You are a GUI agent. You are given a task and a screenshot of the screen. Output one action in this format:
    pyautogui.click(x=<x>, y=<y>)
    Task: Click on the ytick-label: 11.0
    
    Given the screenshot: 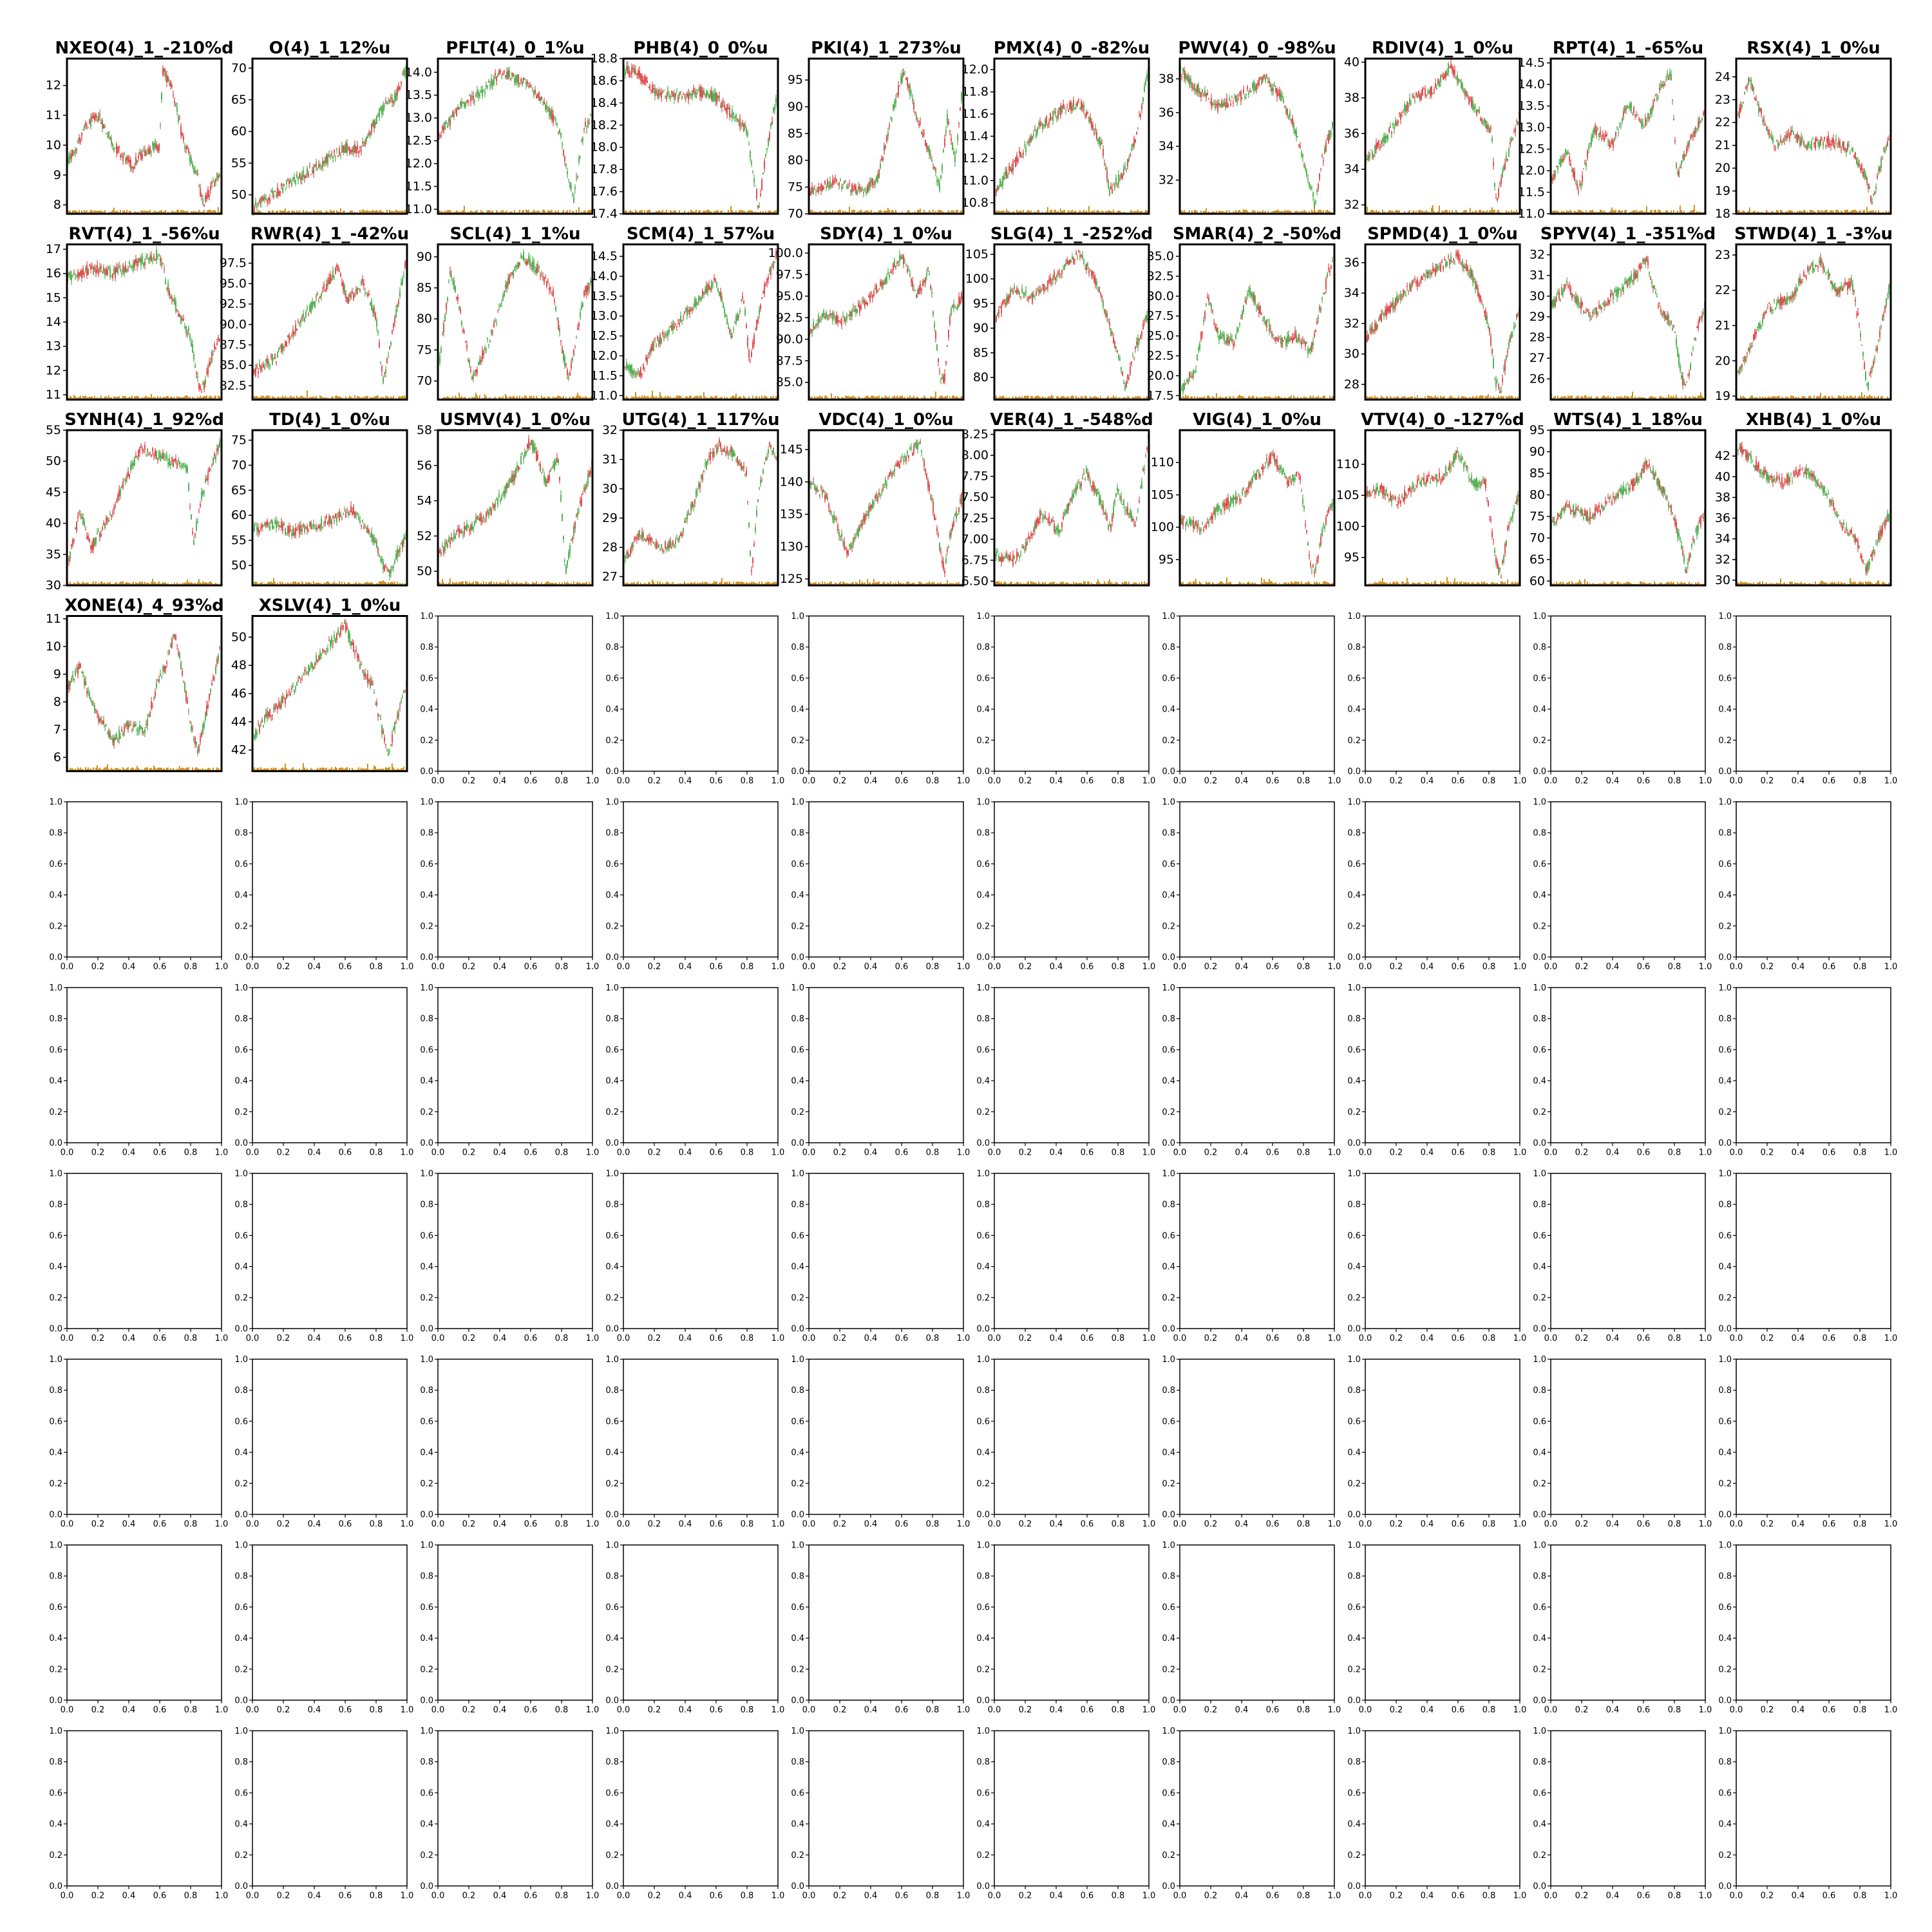 What is the action you would take?
    pyautogui.click(x=975, y=180)
    